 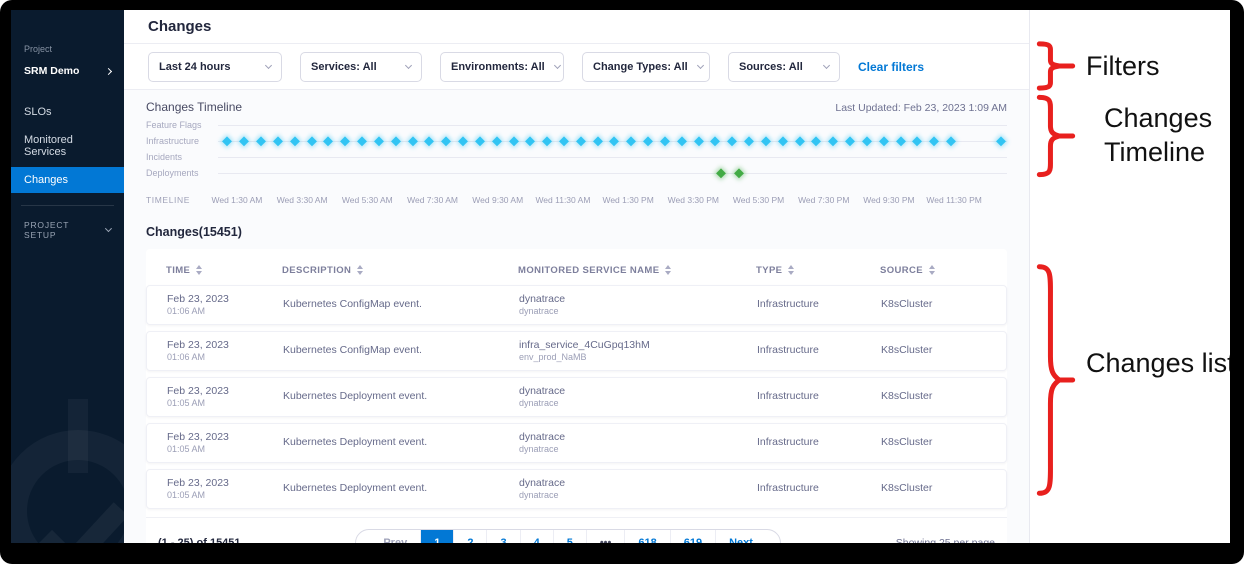 What do you see at coordinates (389, 536) in the screenshot?
I see `prev-page-button: ← Prev` at bounding box center [389, 536].